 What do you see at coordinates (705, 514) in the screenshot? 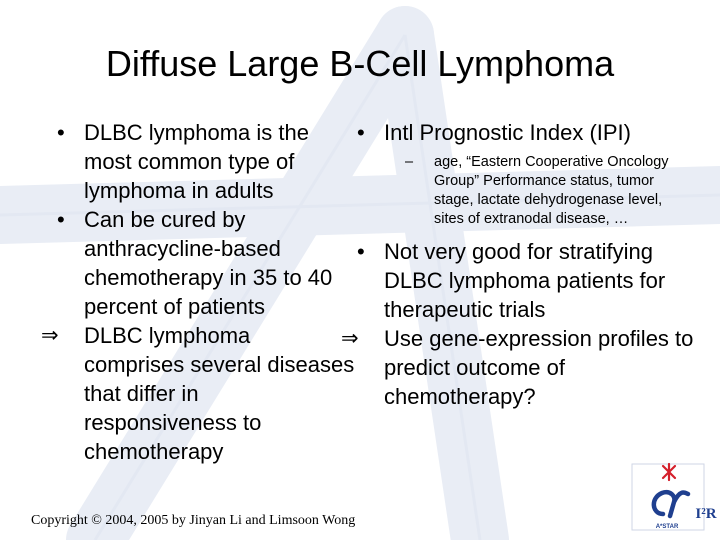
I see `logo-text: I²R` at bounding box center [705, 514].